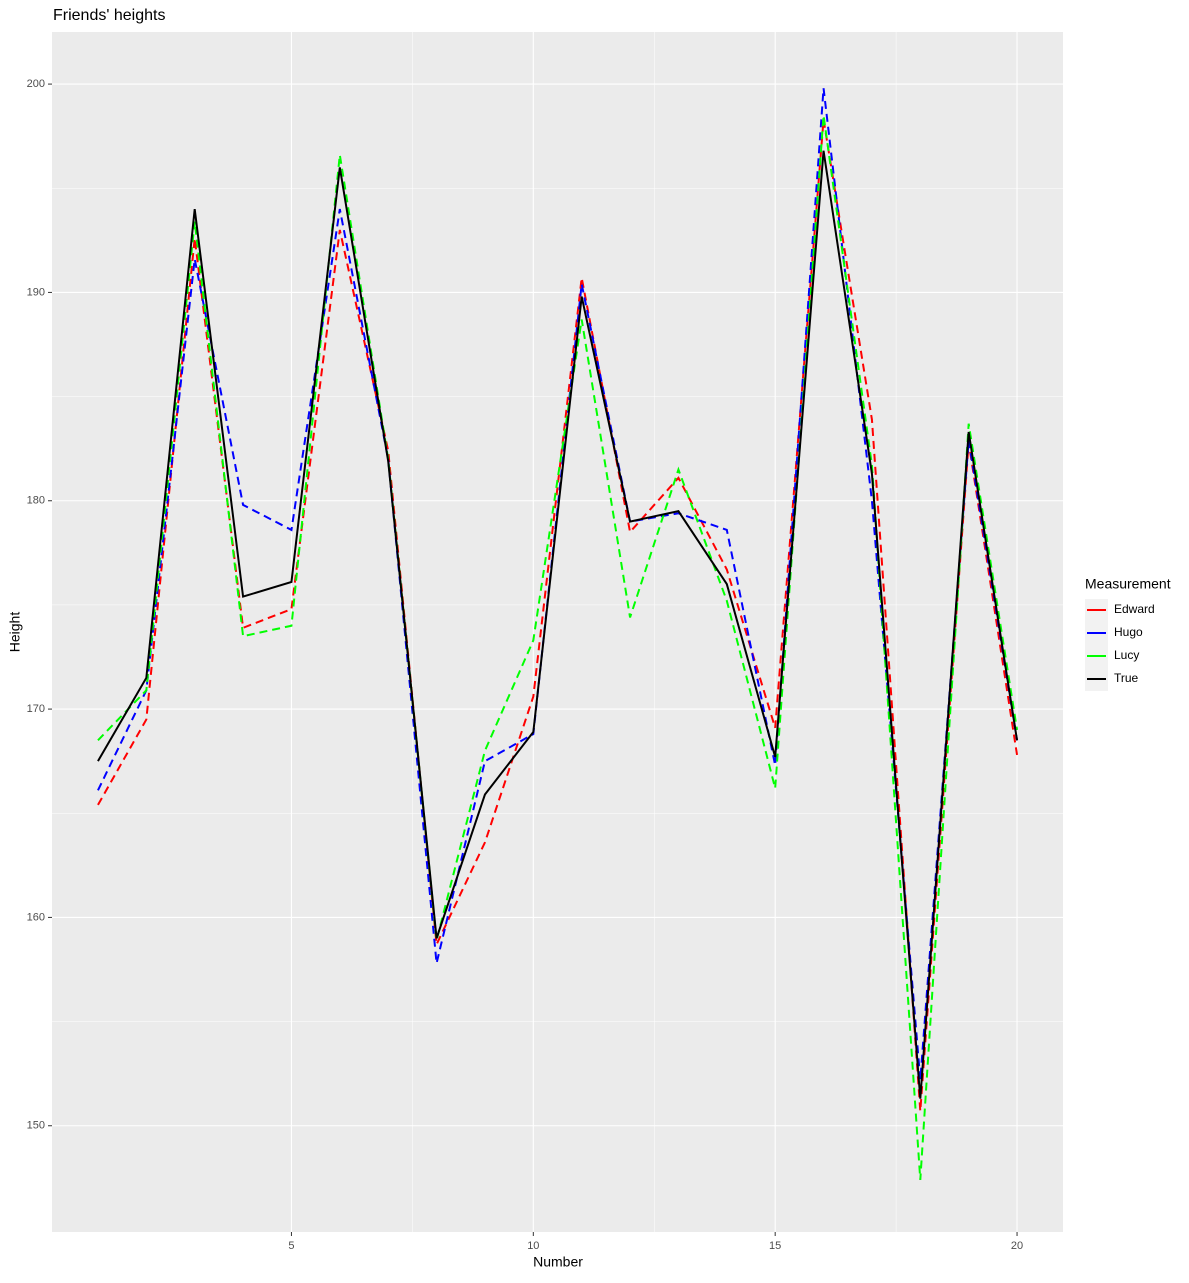 The height and width of the screenshot is (1283, 1189). Describe the element at coordinates (36, 709) in the screenshot. I see `y-tick-label: 170` at that location.